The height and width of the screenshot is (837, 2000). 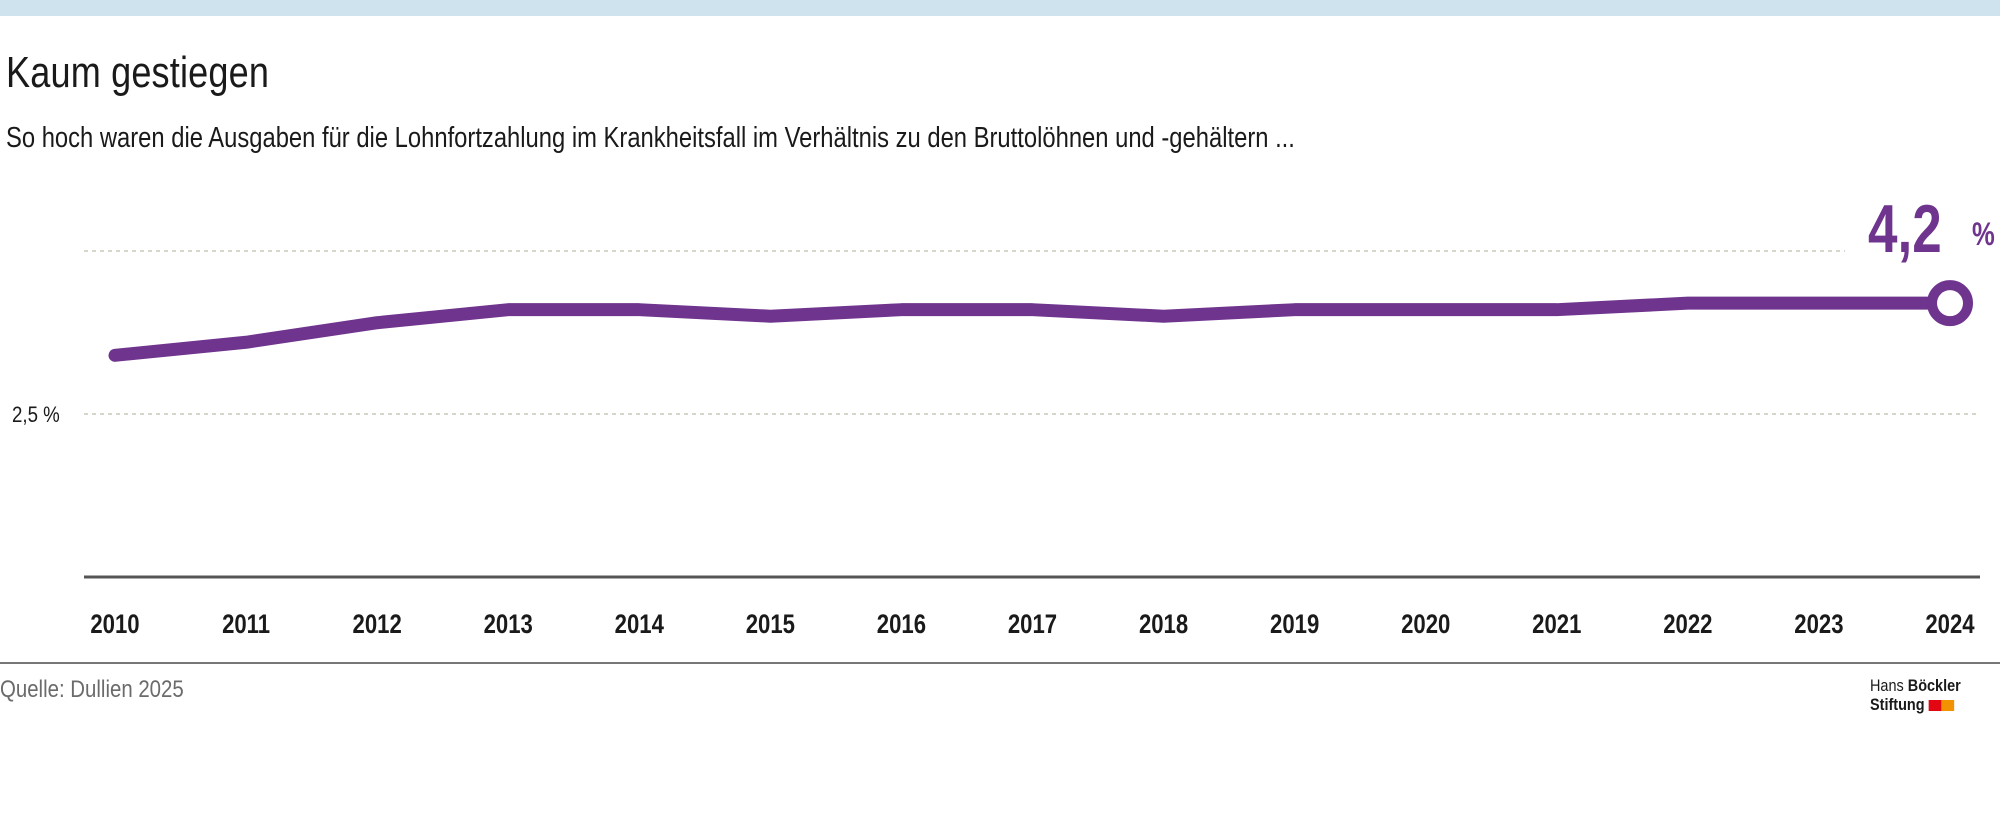 What do you see at coordinates (1000, 663) in the screenshot?
I see `footer-divider` at bounding box center [1000, 663].